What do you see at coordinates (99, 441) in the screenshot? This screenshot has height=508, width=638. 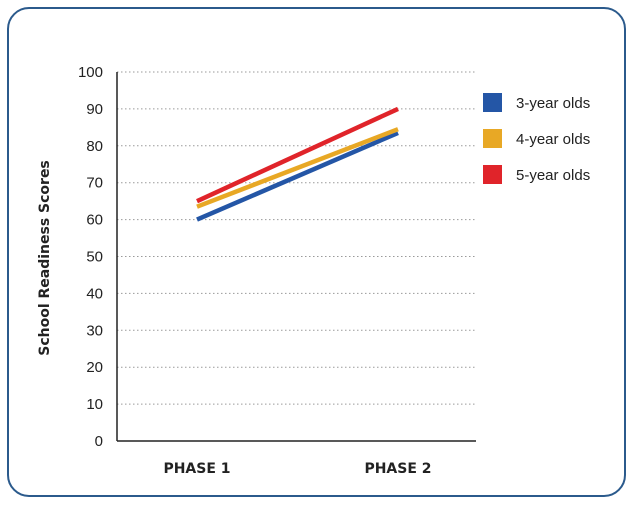 I see `y-tick-label: 0` at bounding box center [99, 441].